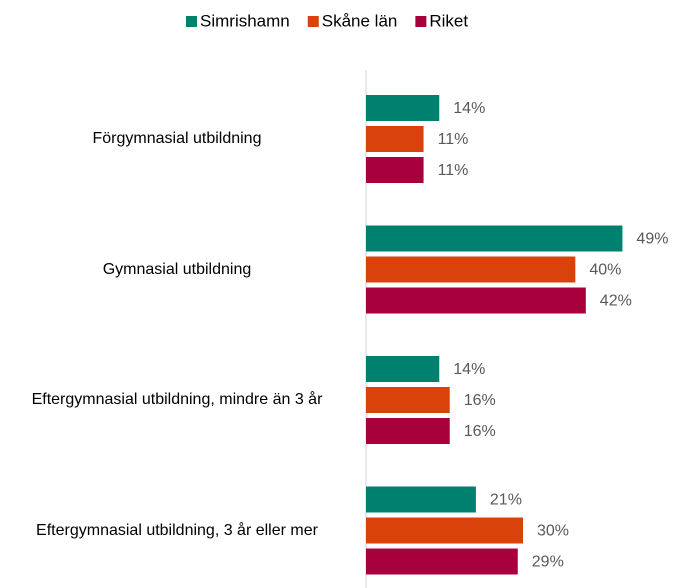  What do you see at coordinates (245, 20) in the screenshot?
I see `legend-label: Simrishamn` at bounding box center [245, 20].